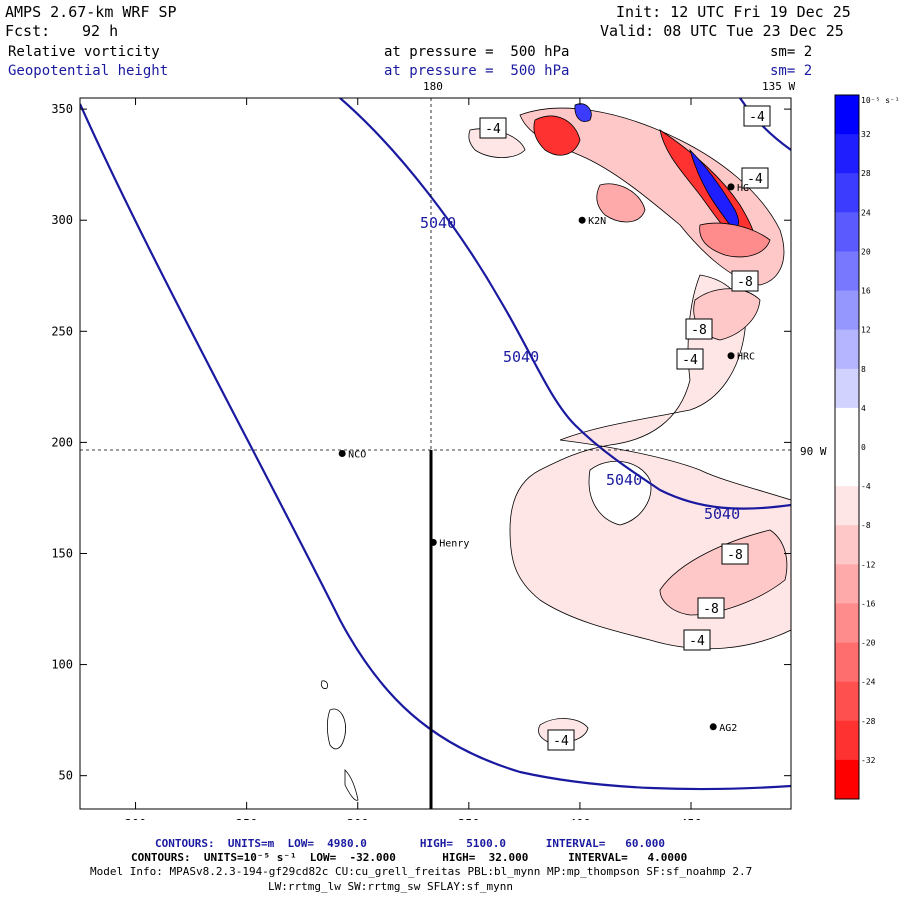 The image size is (900, 900). What do you see at coordinates (691, 818) in the screenshot?
I see `x-tick-label: 450` at bounding box center [691, 818].